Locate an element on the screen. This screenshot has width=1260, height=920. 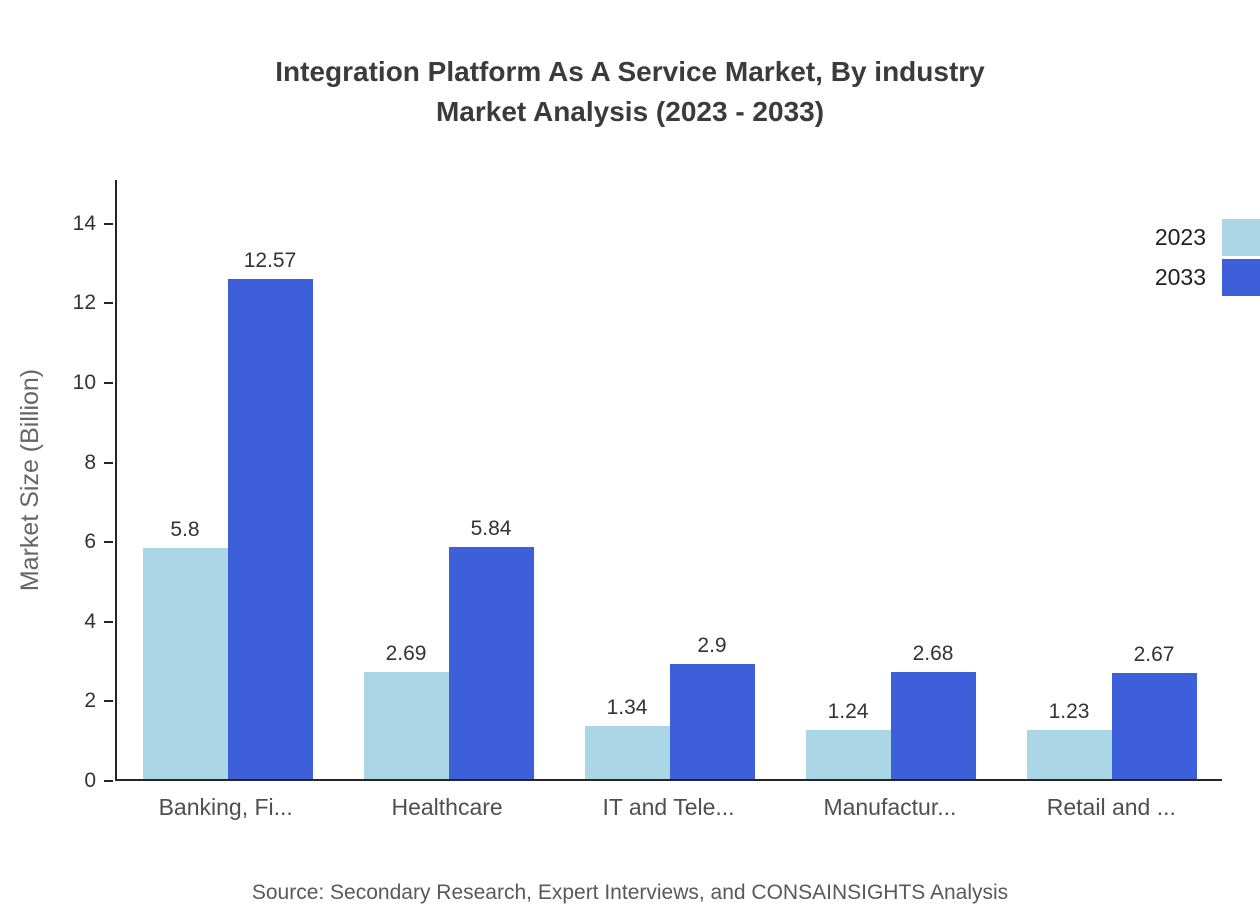
legend-item-2023: 2023 is located at coordinates (1207, 237).